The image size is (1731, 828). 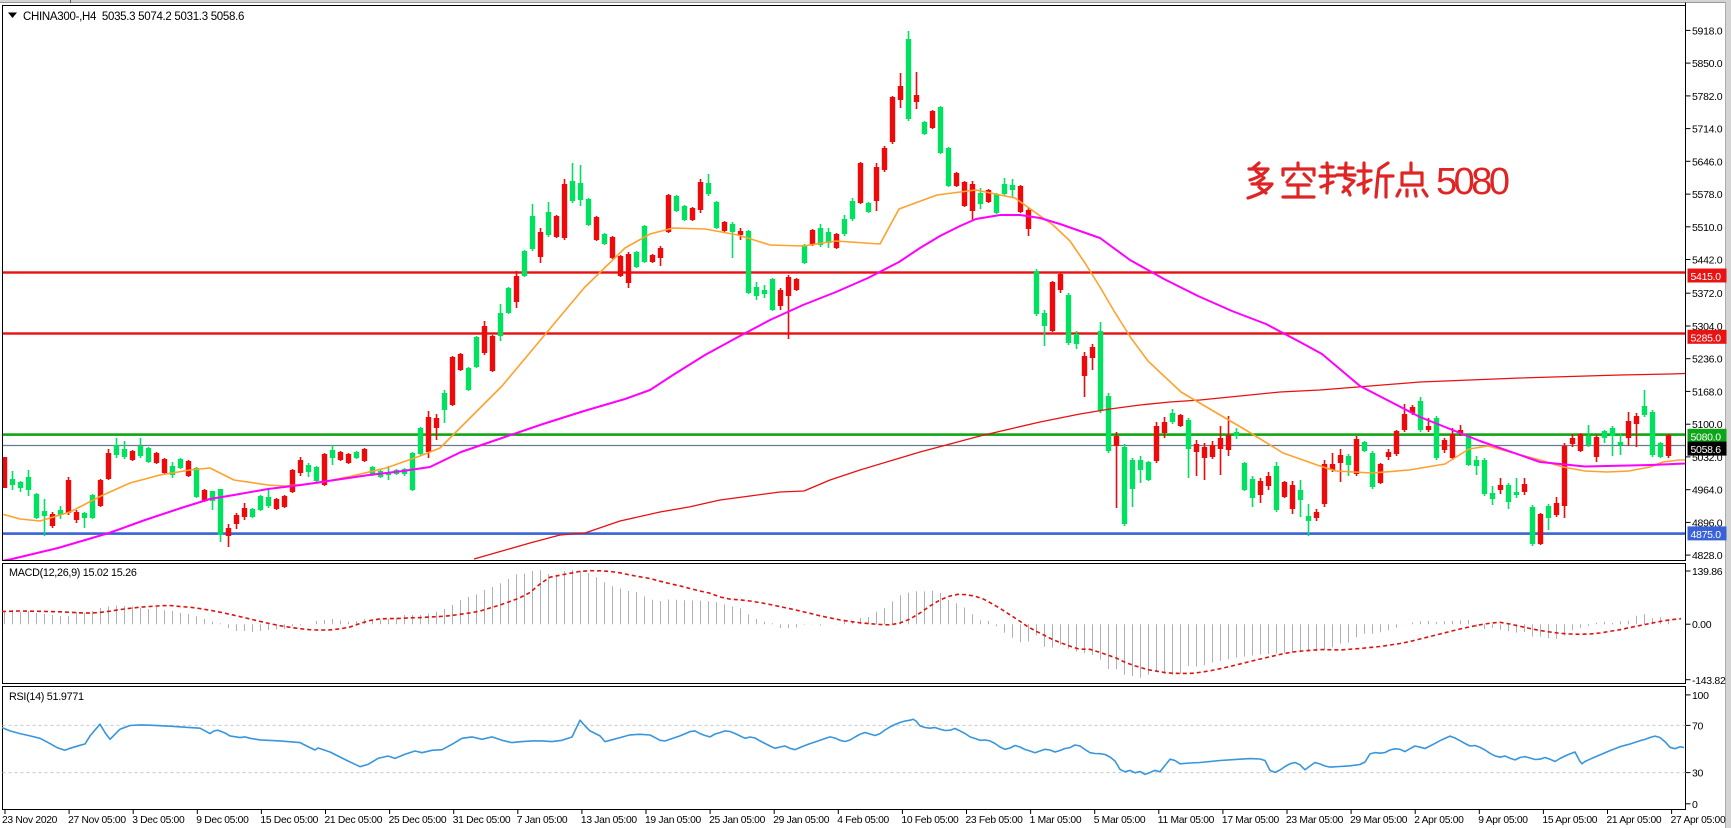 What do you see at coordinates (1707, 360) in the screenshot?
I see `svg-text: 5236.0` at bounding box center [1707, 360].